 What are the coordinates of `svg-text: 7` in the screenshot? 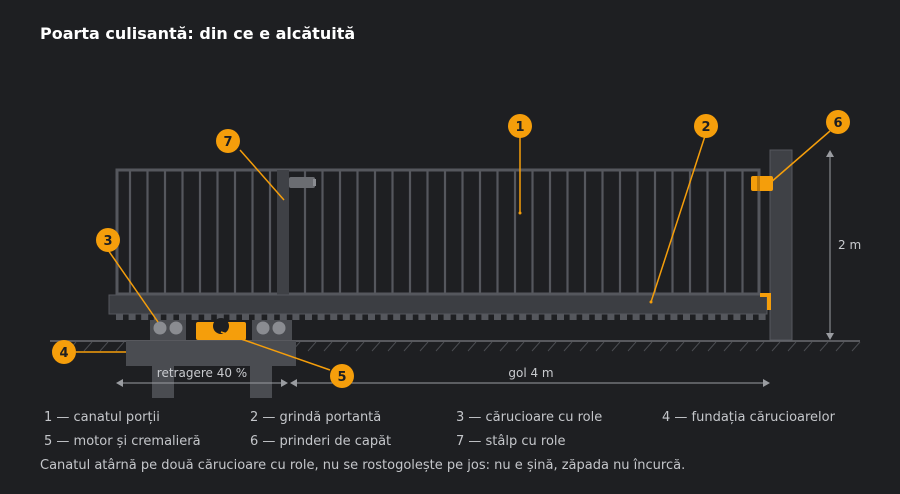 It's located at (227, 142).